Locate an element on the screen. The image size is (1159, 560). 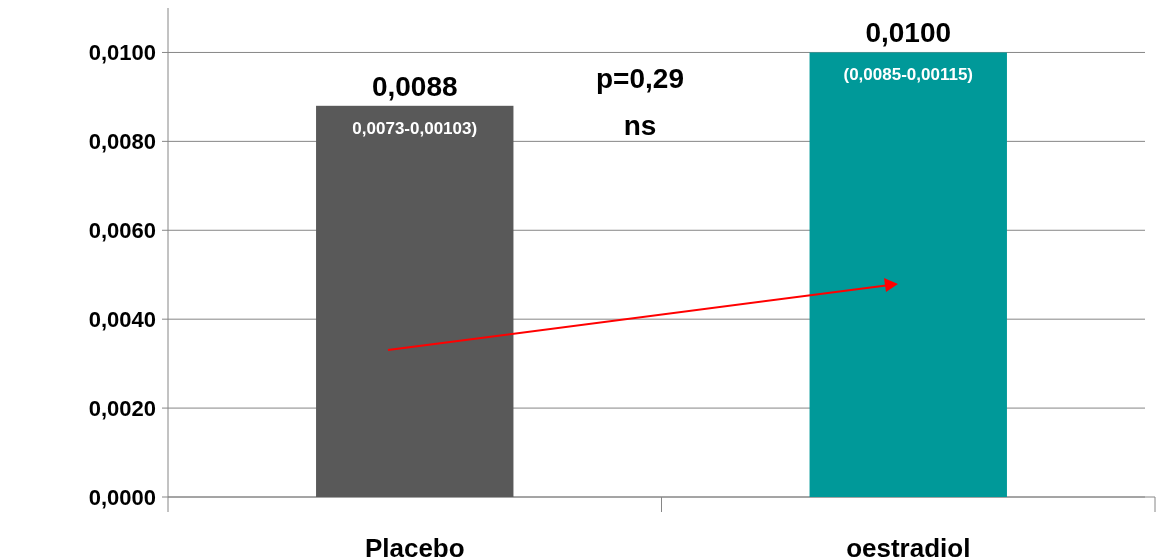
annotation: p=0,29 is located at coordinates (640, 78).